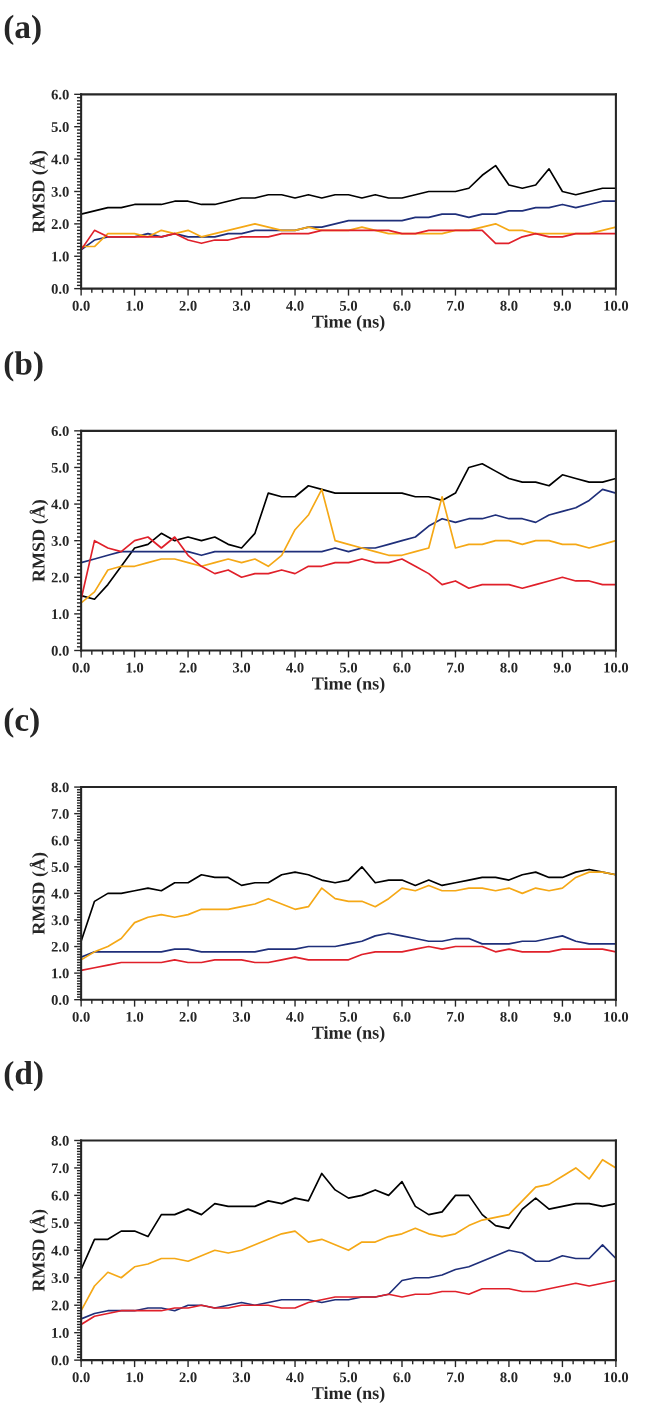  Describe the element at coordinates (23, 366) in the screenshot. I see `chart-title: (b)` at that location.